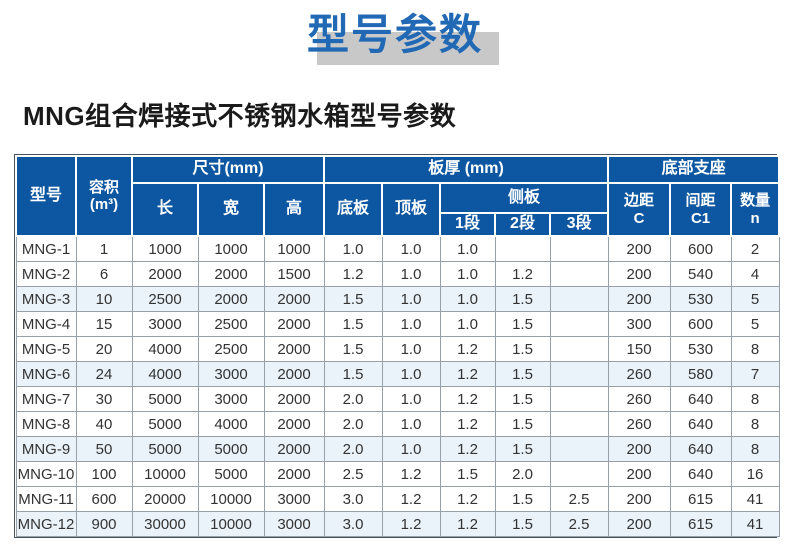 The width and height of the screenshot is (790, 551). I want to click on header-spacing: 间距 C1, so click(701, 209).